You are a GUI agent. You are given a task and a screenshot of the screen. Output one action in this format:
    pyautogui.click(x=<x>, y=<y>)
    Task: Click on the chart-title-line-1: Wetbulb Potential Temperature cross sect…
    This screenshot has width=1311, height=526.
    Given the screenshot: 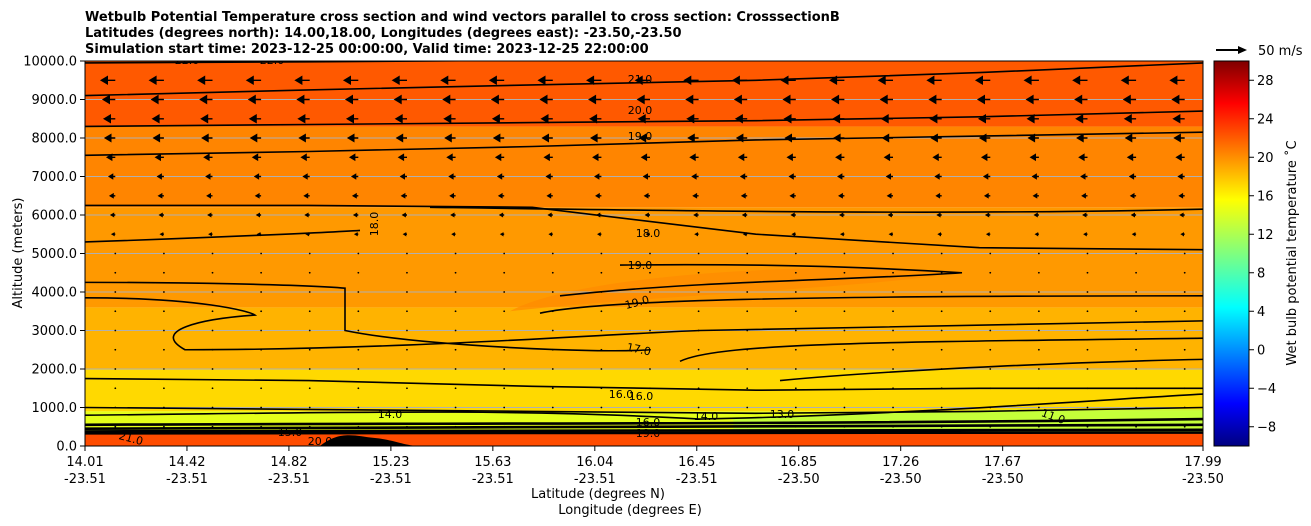 What is the action you would take?
    pyautogui.click(x=462, y=17)
    